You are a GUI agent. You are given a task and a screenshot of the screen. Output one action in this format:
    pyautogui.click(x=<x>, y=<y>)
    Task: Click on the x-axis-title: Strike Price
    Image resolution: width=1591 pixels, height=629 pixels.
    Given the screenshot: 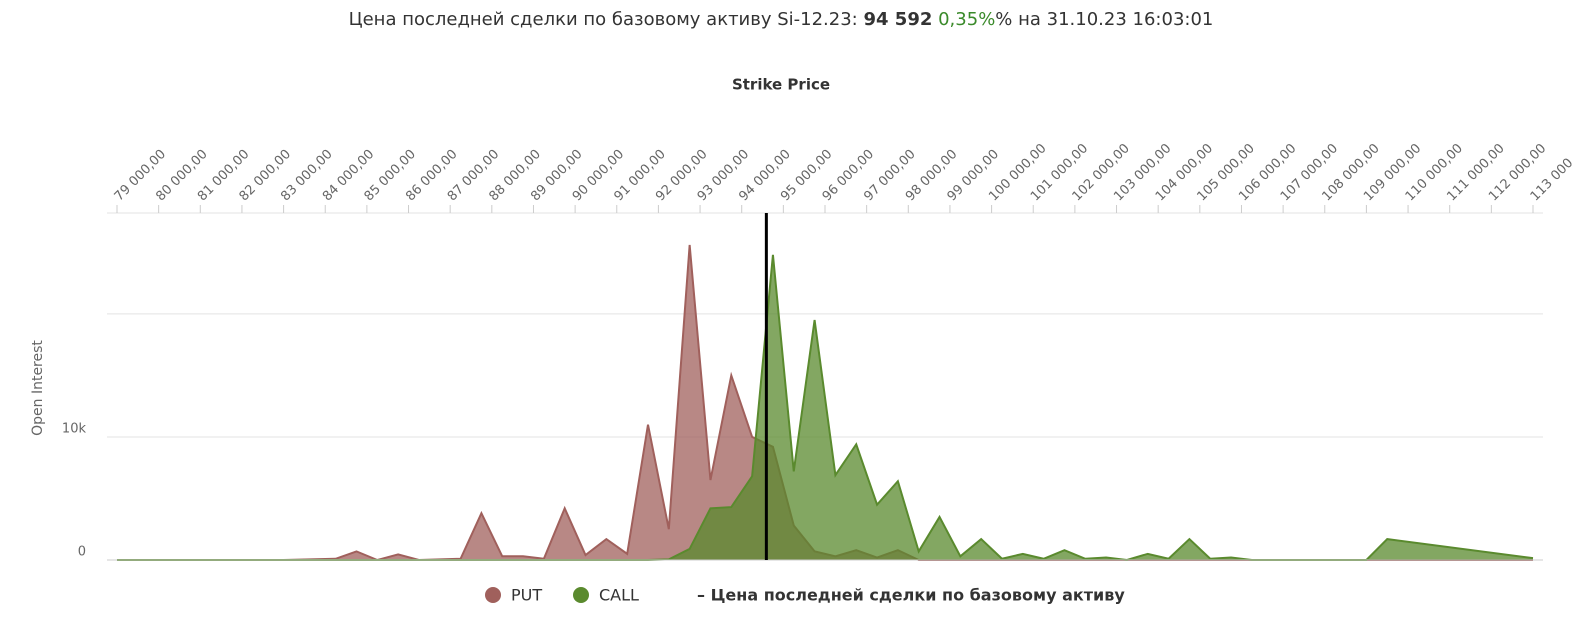 What is the action you would take?
    pyautogui.click(x=781, y=85)
    